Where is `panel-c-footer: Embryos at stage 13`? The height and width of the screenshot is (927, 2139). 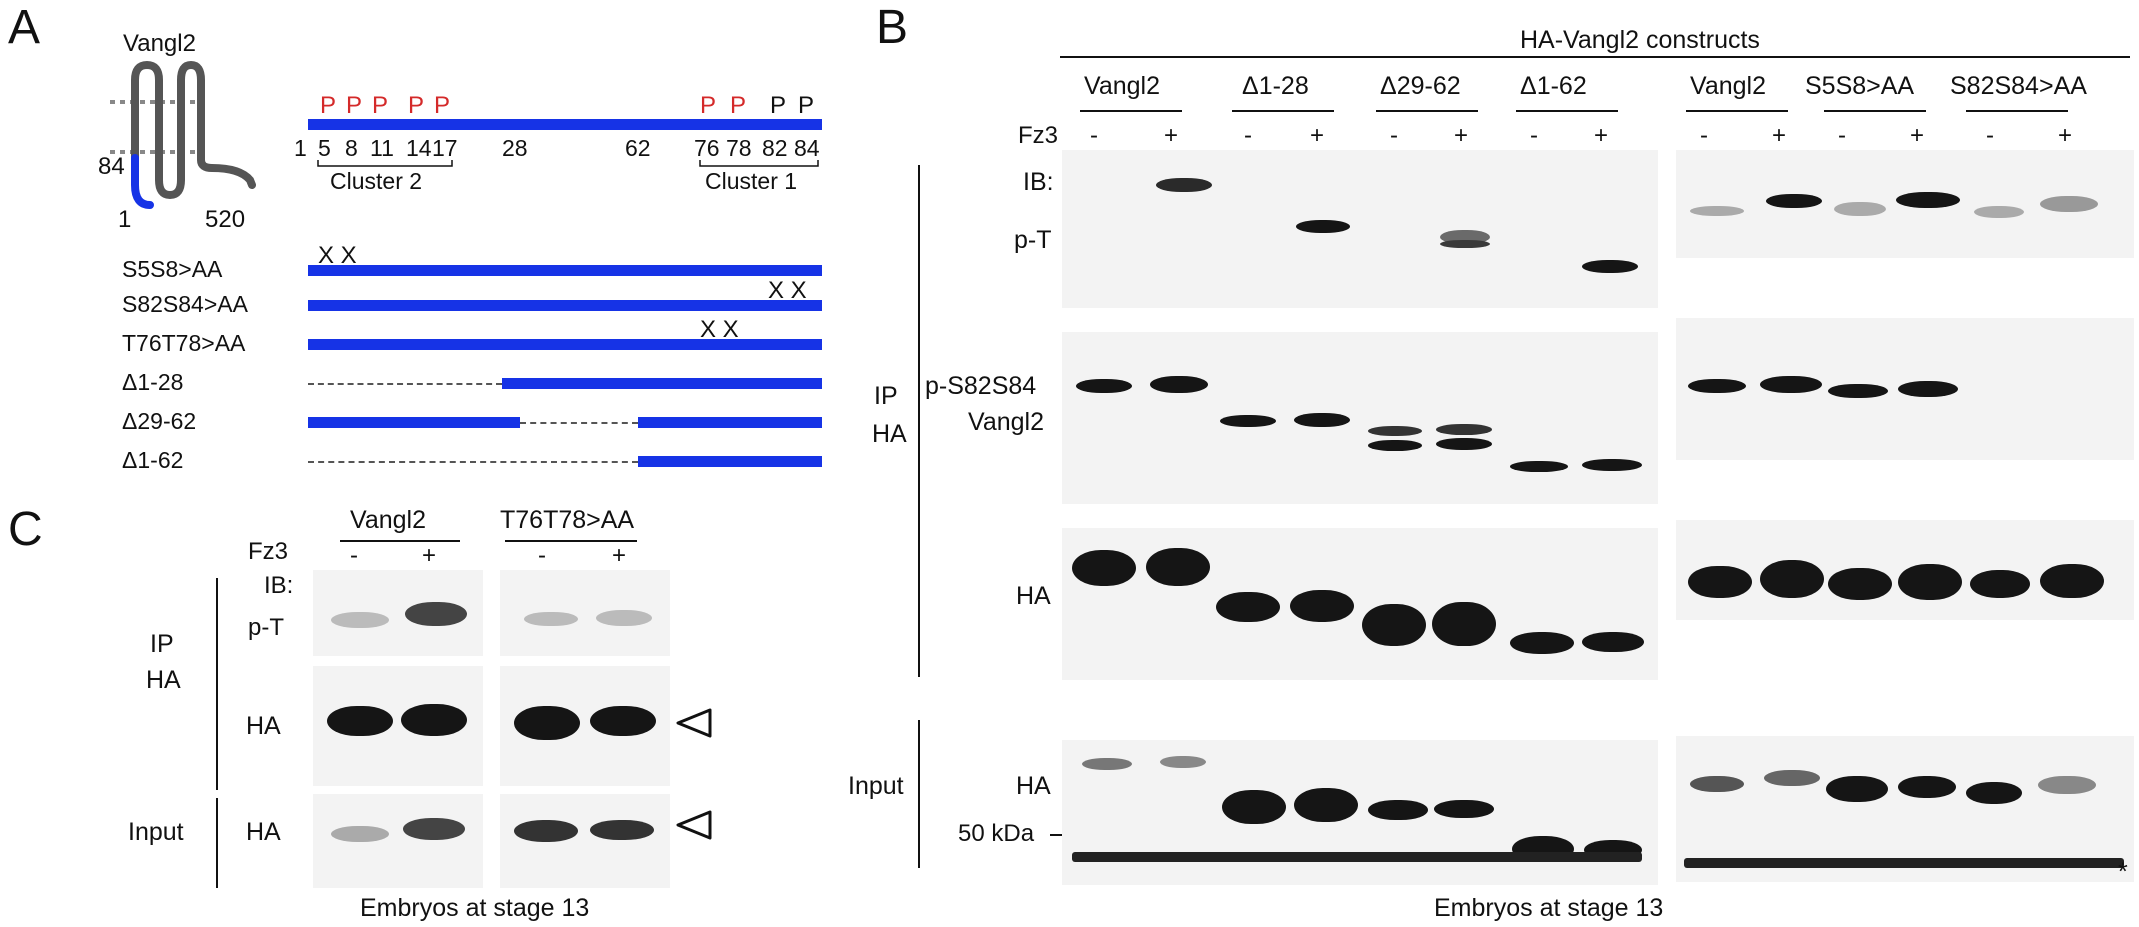
panel-c-footer: Embryos at stage 13 is located at coordinates (475, 908).